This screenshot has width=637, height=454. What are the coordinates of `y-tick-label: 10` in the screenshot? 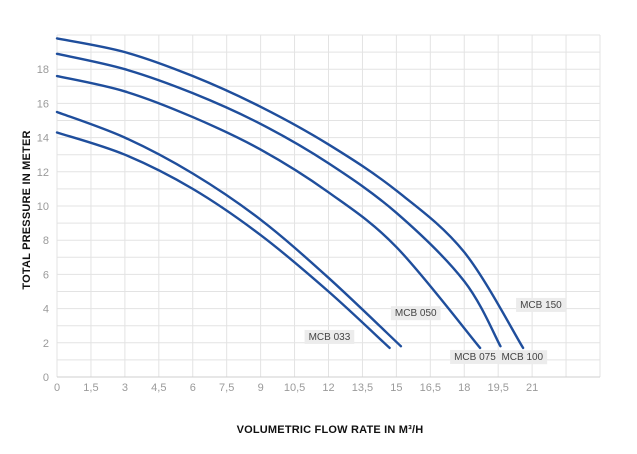 It's located at (43, 207).